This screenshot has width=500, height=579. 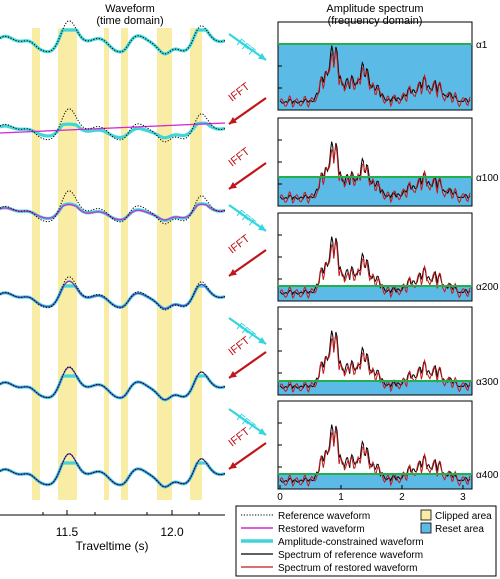 What do you see at coordinates (324, 516) in the screenshot?
I see `legend-label: Reference waveform` at bounding box center [324, 516].